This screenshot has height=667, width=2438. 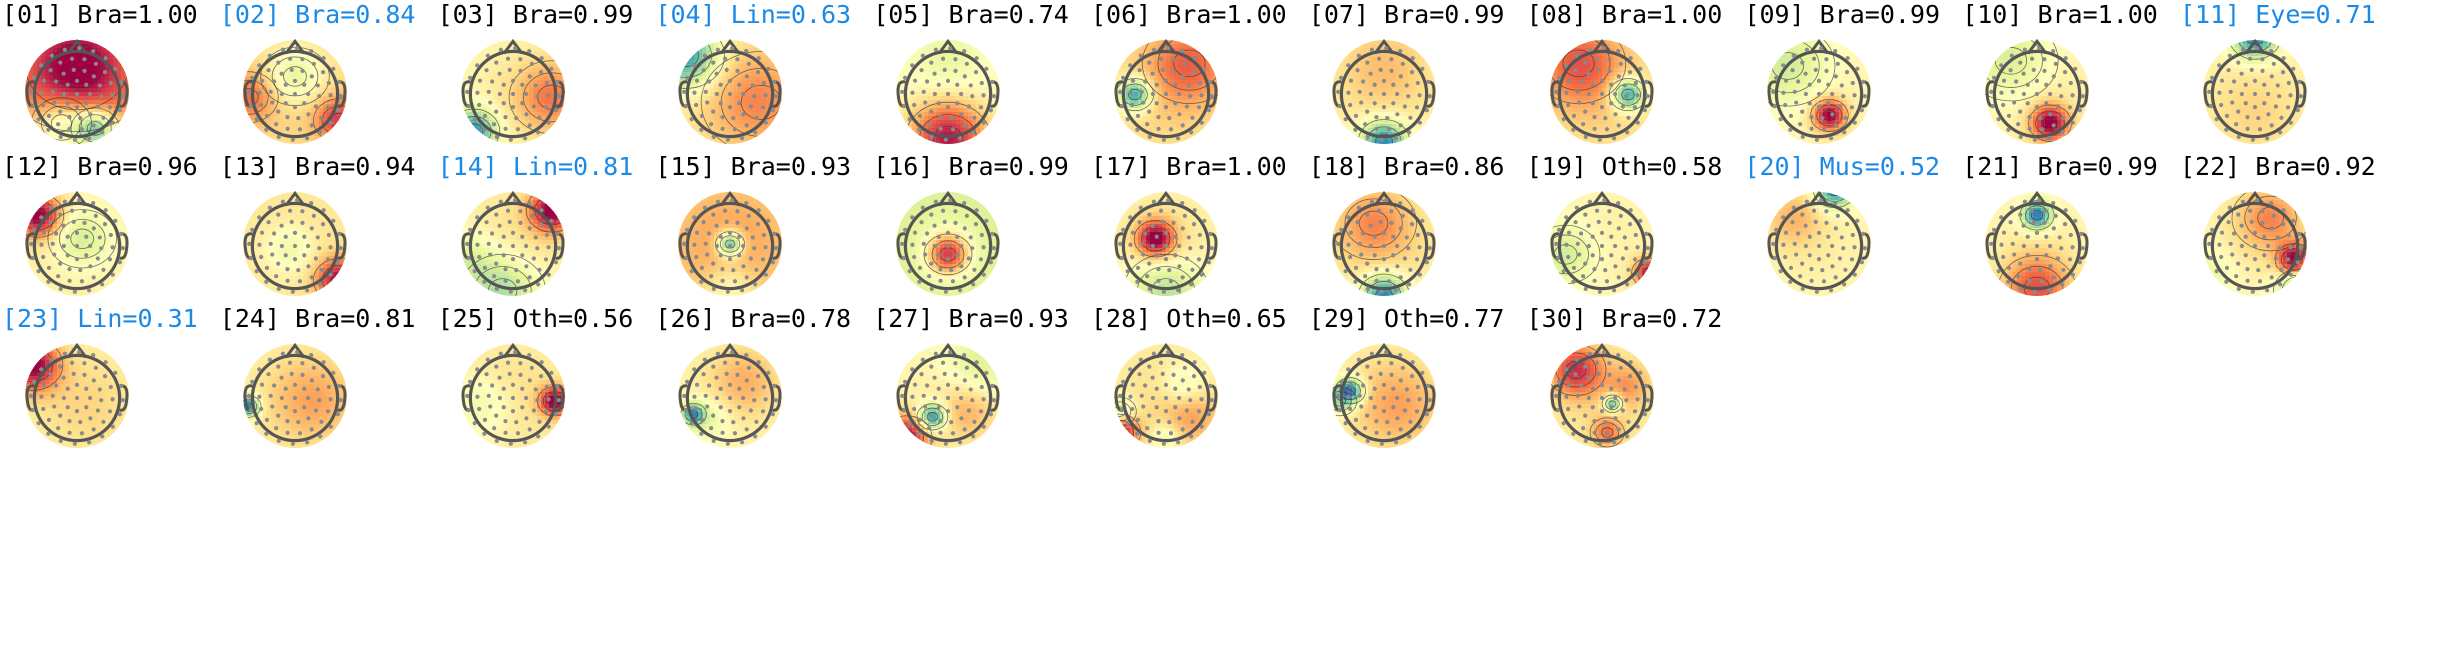 What do you see at coordinates (1166, 396) in the screenshot?
I see `scalp-field` at bounding box center [1166, 396].